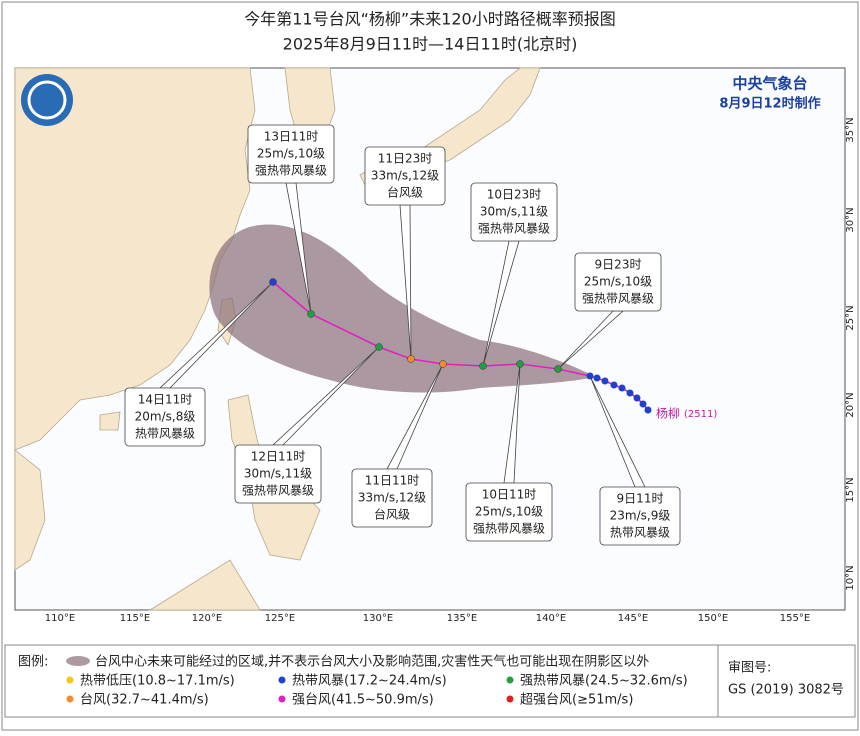 Image resolution: width=860 pixels, height=736 pixels. I want to click on lon-label: 110°E, so click(60, 618).